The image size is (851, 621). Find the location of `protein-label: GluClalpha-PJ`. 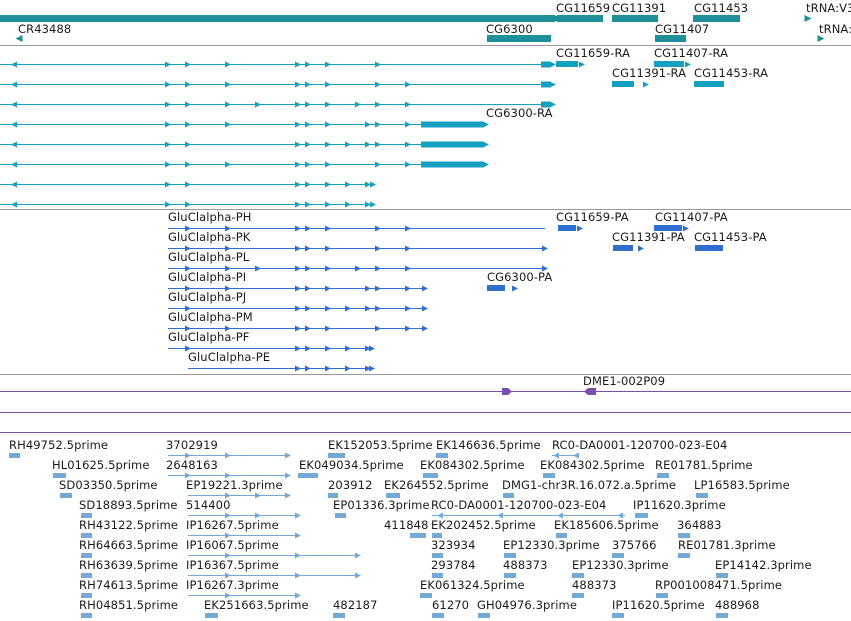

protein-label: GluClalpha-PJ is located at coordinates (207, 297).